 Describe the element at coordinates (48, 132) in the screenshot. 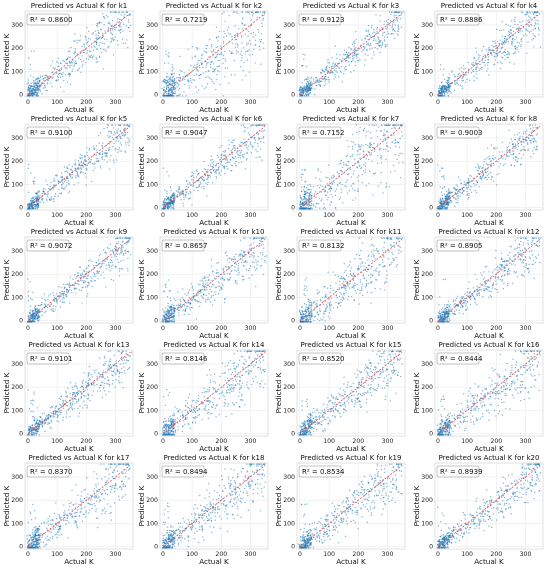

I see `r2-box` at that location.